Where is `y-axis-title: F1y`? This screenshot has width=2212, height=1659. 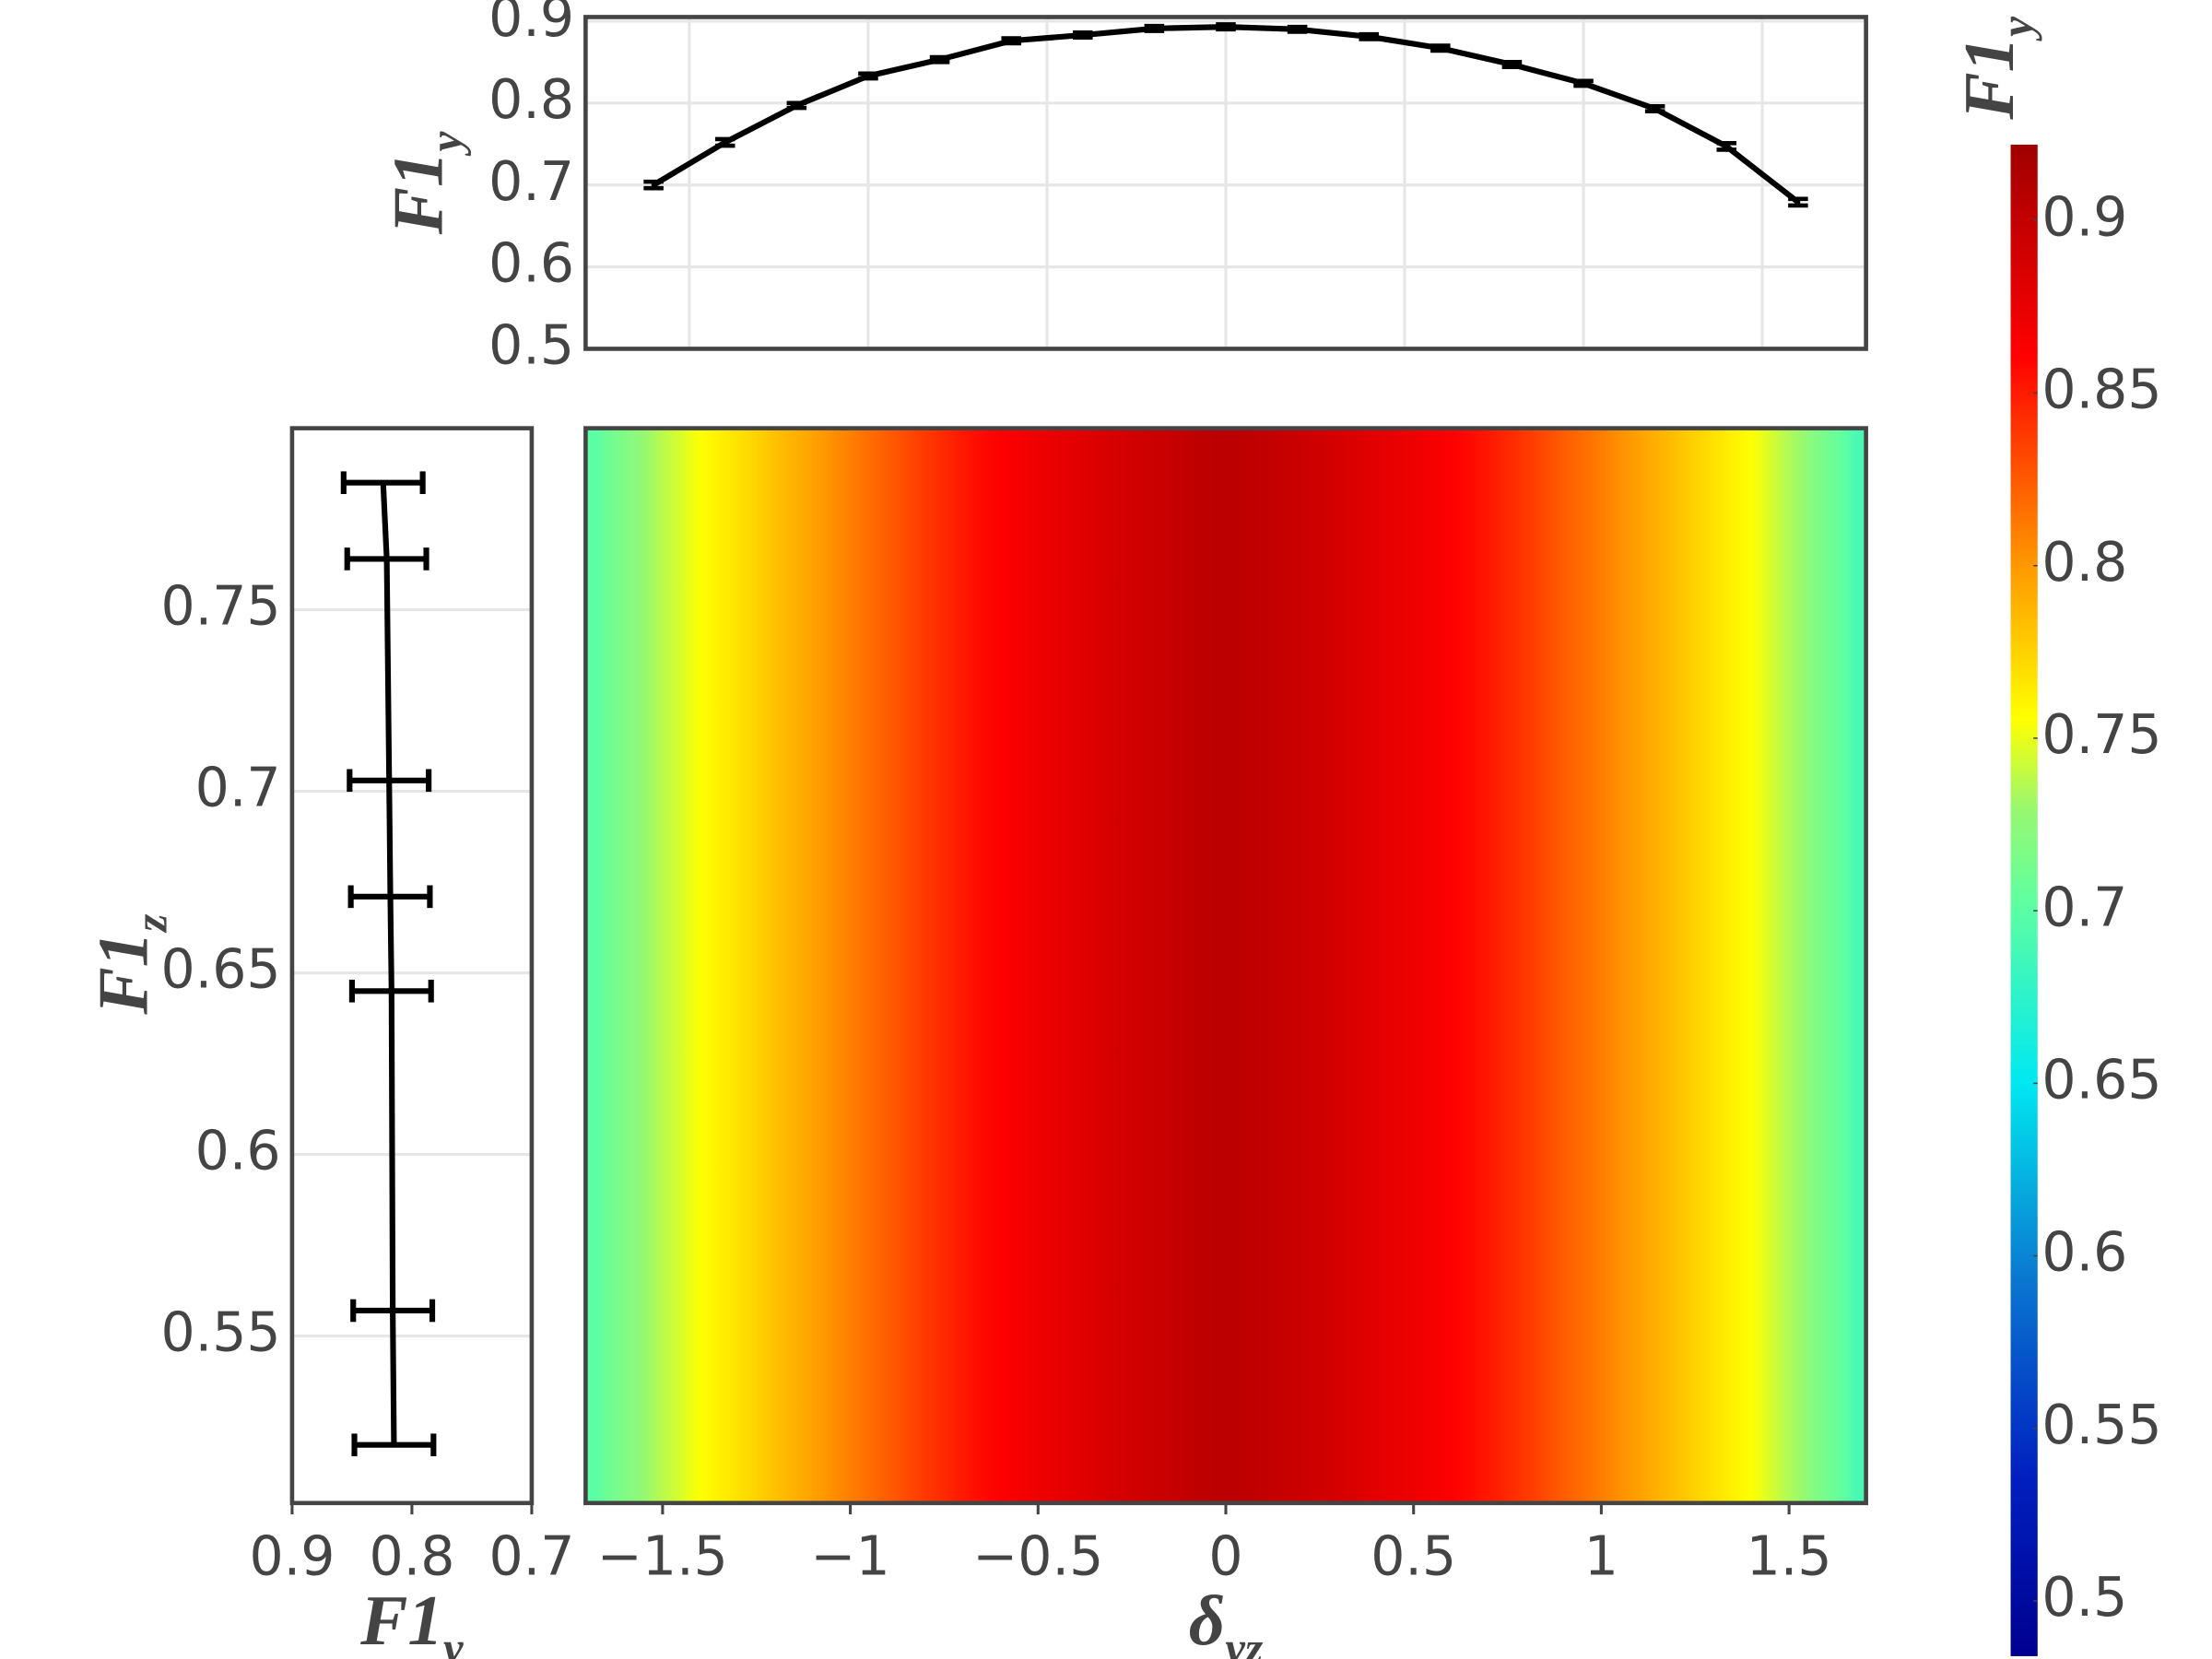 y-axis-title: F1y is located at coordinates (424, 184).